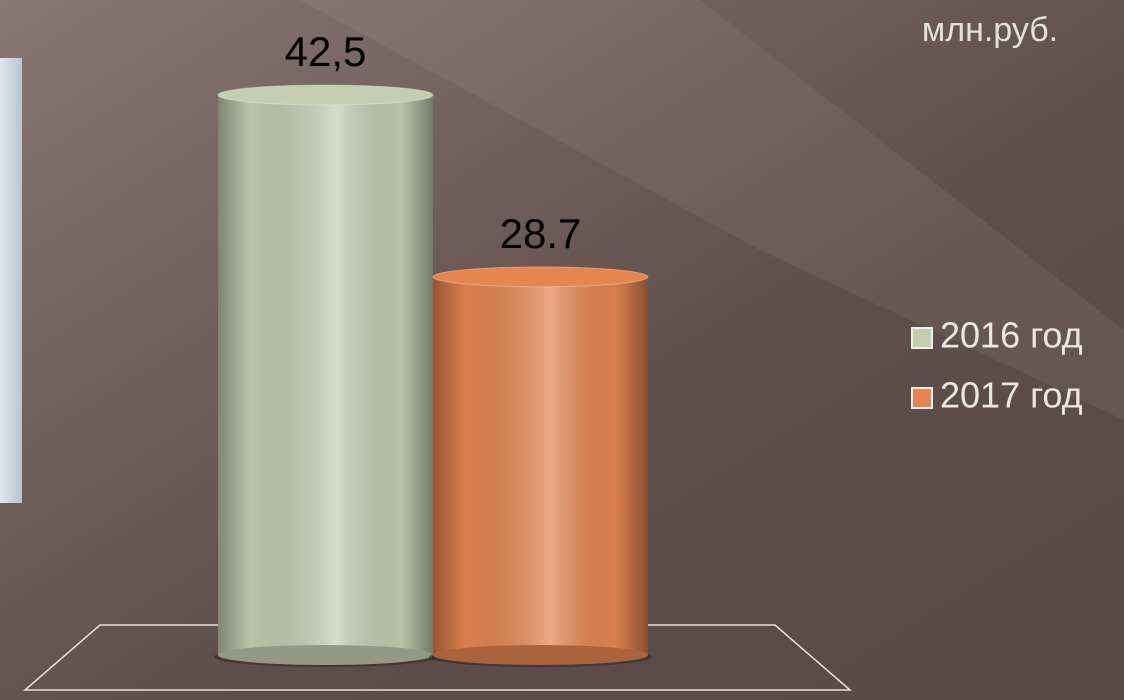 This screenshot has width=1124, height=700. Describe the element at coordinates (326, 51) in the screenshot. I see `value-label: 42,5` at that location.